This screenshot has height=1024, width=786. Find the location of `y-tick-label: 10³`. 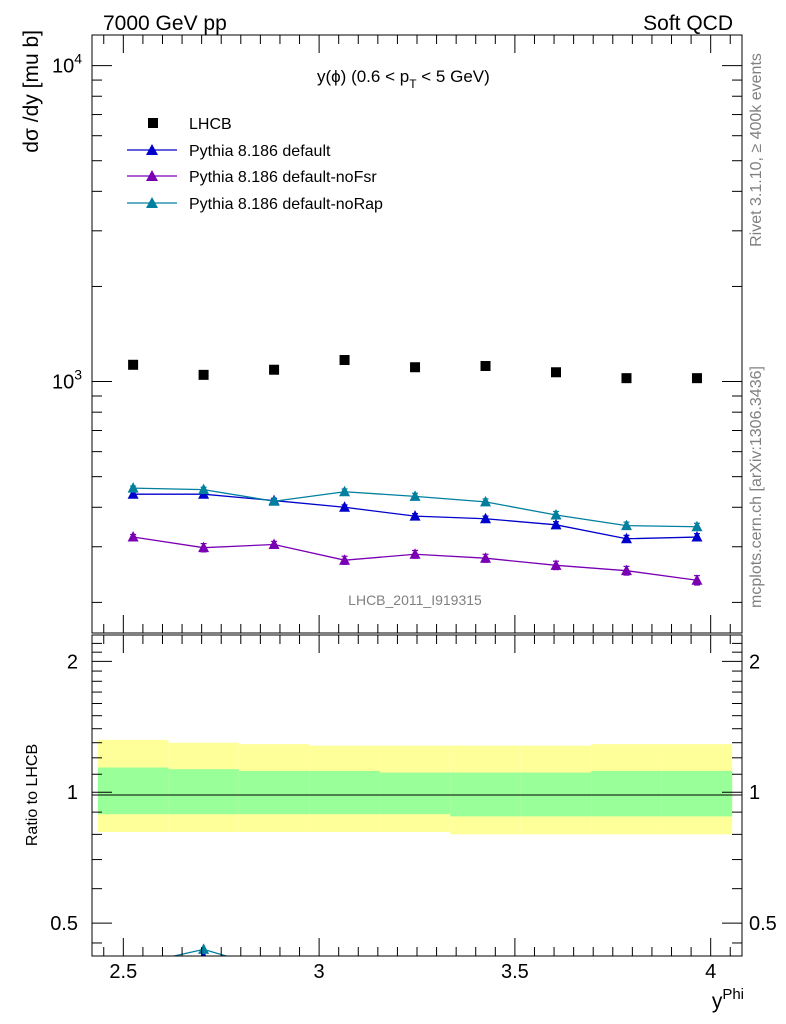

y-tick-label: 10³ is located at coordinates (67, 380).